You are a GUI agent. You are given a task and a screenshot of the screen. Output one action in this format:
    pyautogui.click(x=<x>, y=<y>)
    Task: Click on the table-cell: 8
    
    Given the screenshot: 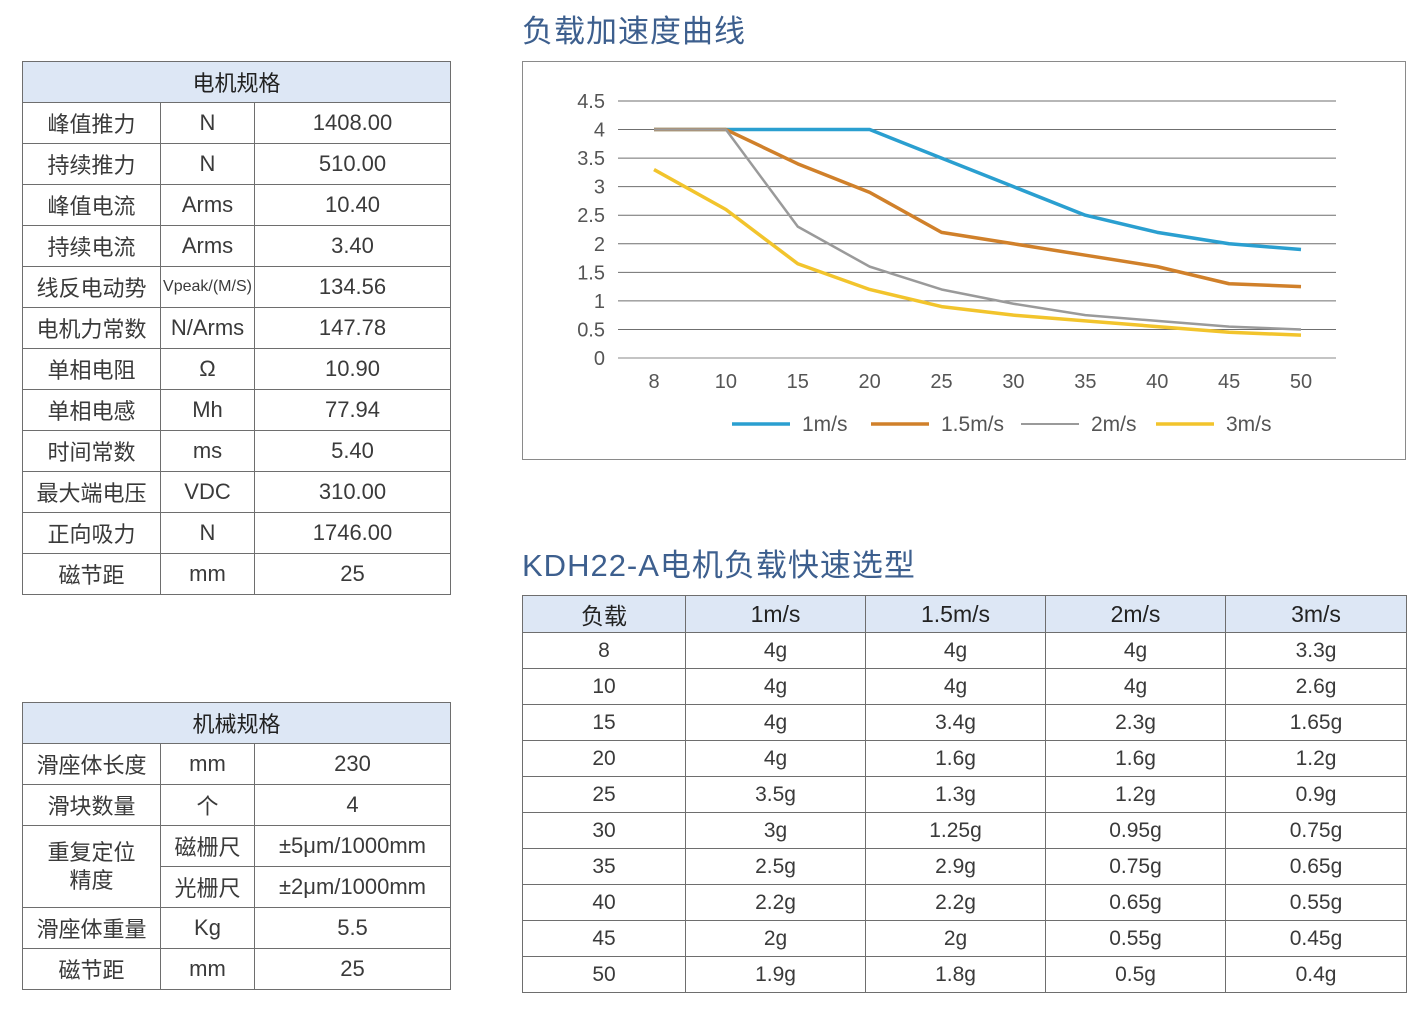 What is the action you would take?
    pyautogui.click(x=604, y=650)
    